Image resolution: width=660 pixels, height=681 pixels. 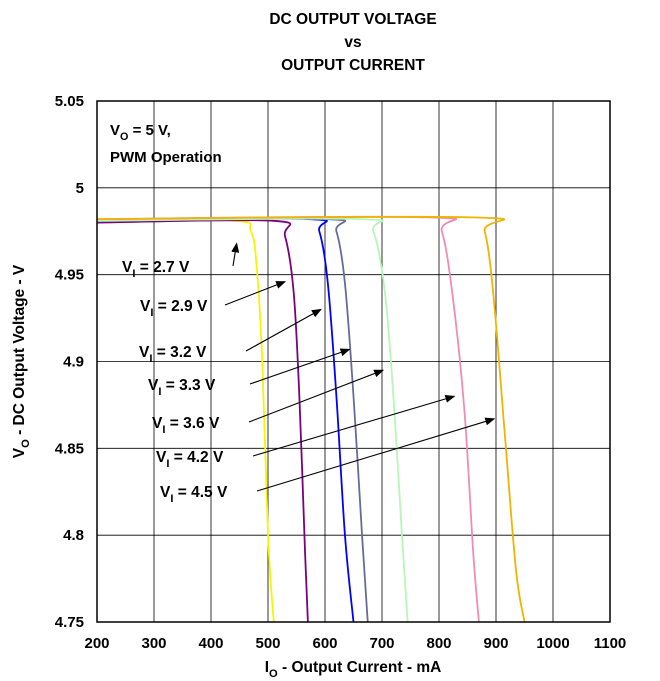 What do you see at coordinates (115, 130) in the screenshot?
I see `condition-text-1-main: V` at bounding box center [115, 130].